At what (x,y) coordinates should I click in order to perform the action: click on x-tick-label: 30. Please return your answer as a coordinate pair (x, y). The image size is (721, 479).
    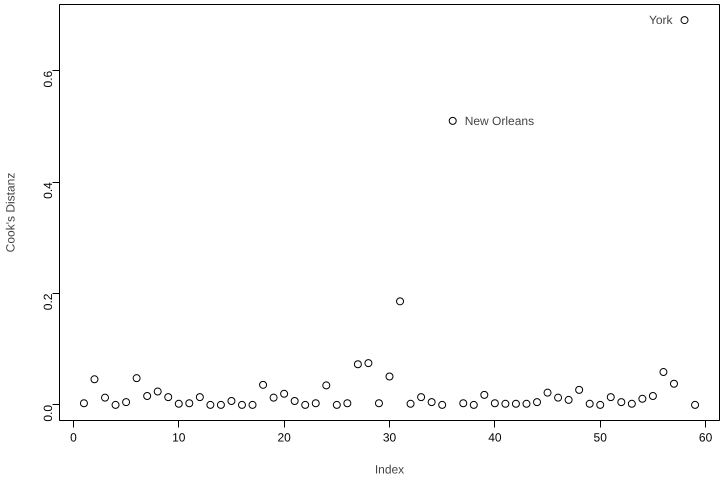
    Looking at the image, I should click on (389, 437).